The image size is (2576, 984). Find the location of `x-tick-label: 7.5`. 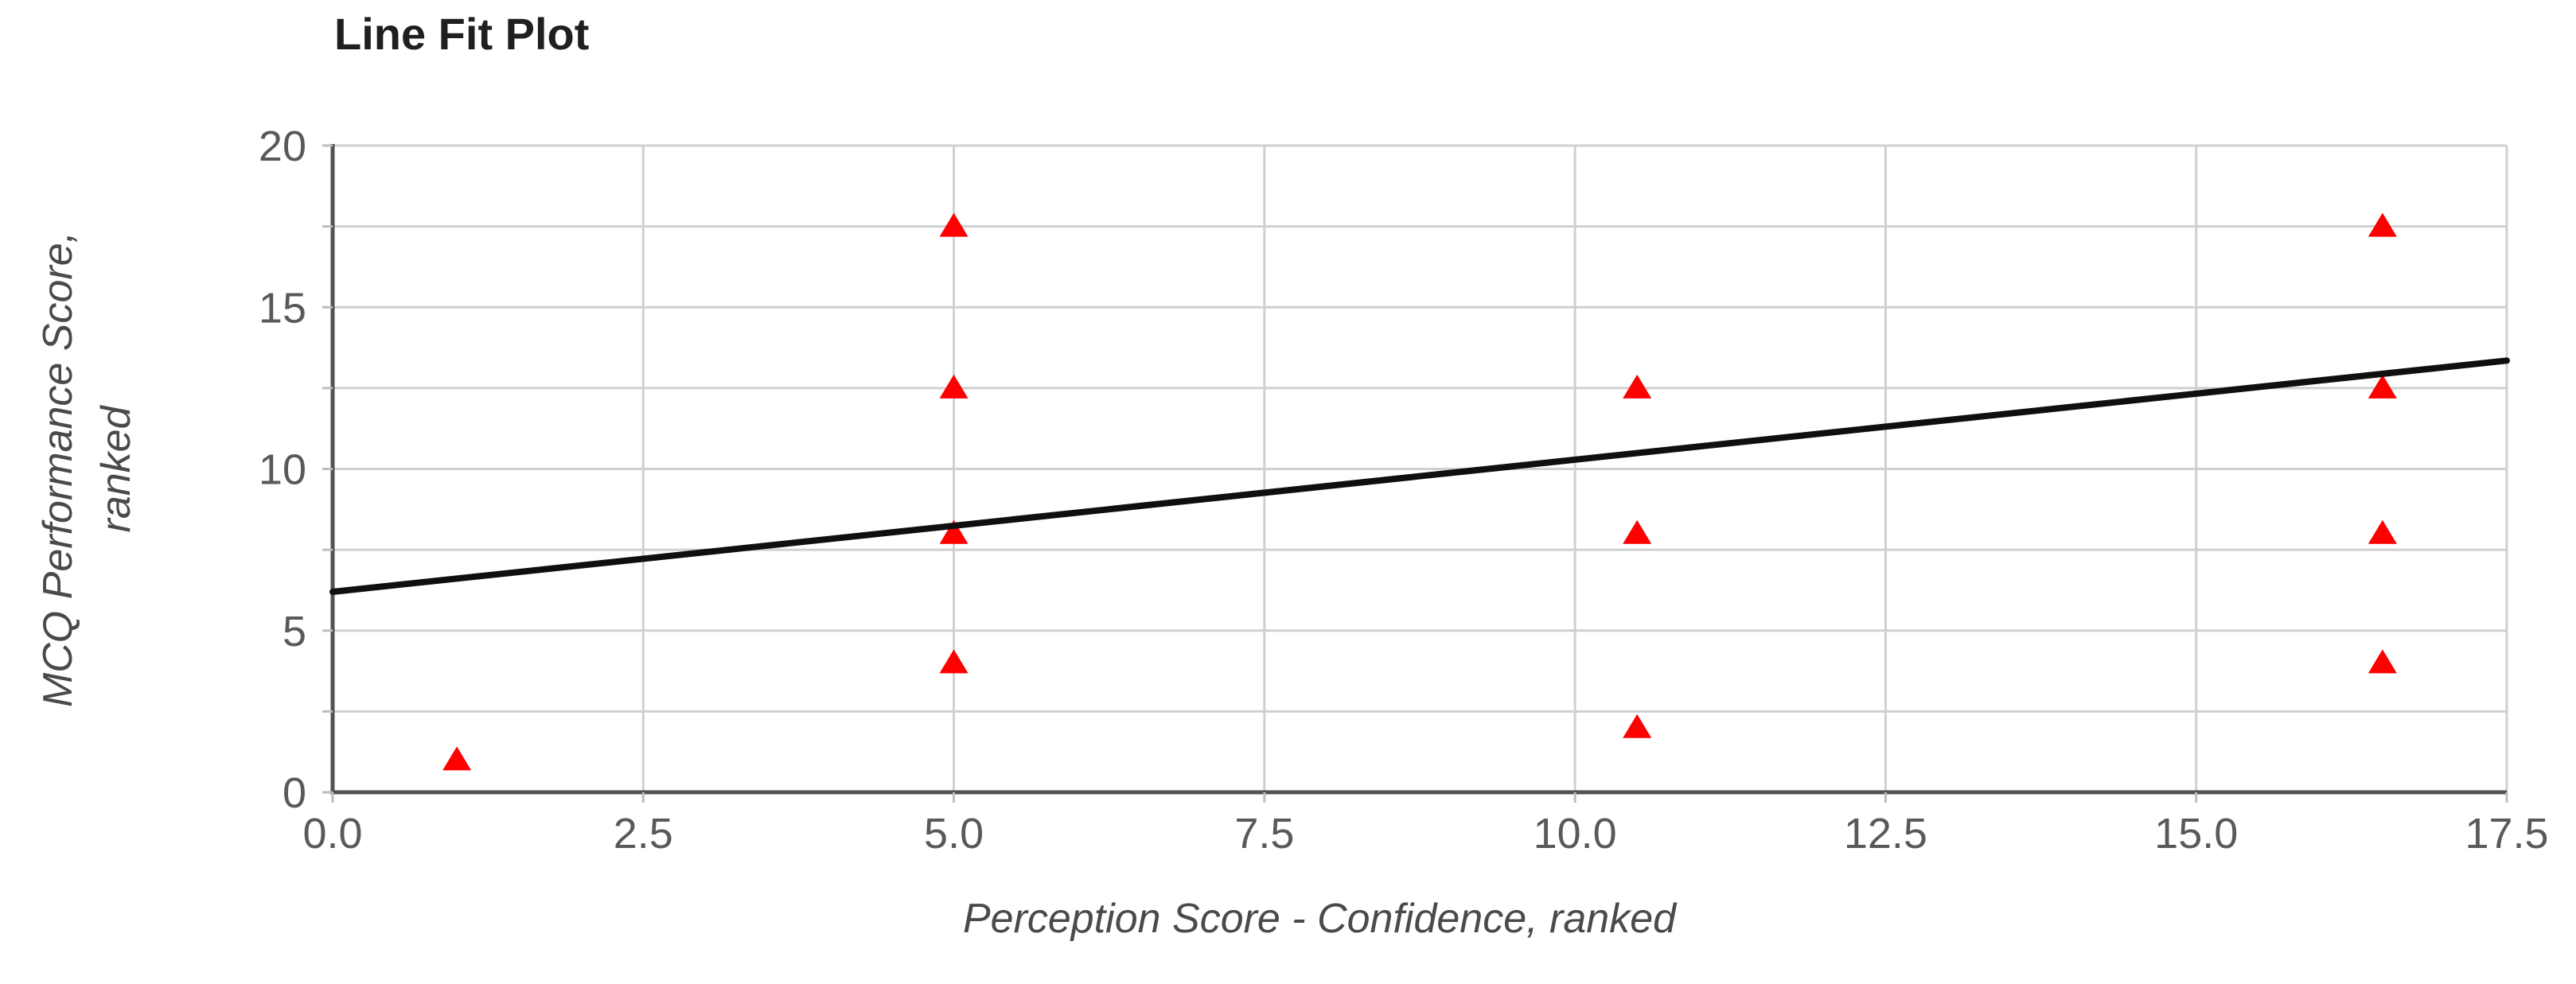

x-tick-label: 7.5 is located at coordinates (1264, 834).